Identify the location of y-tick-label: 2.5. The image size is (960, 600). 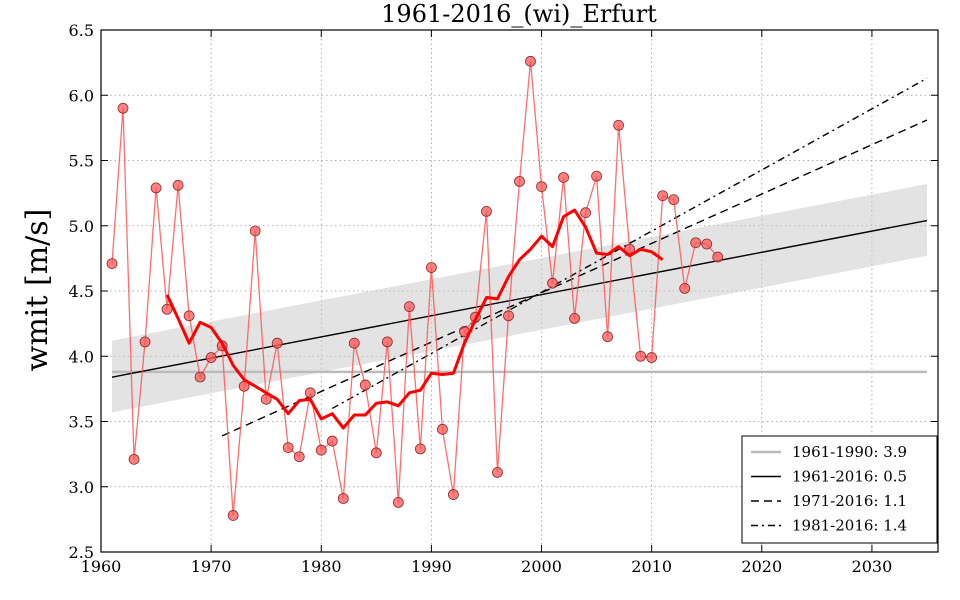
(81, 552).